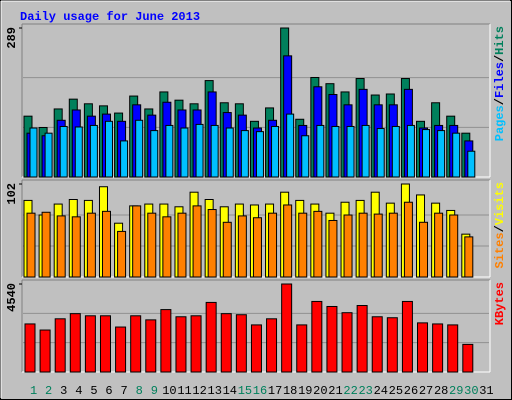 This screenshot has width=512, height=400. I want to click on chart-title: Daily usage for June 2013, so click(110, 17).